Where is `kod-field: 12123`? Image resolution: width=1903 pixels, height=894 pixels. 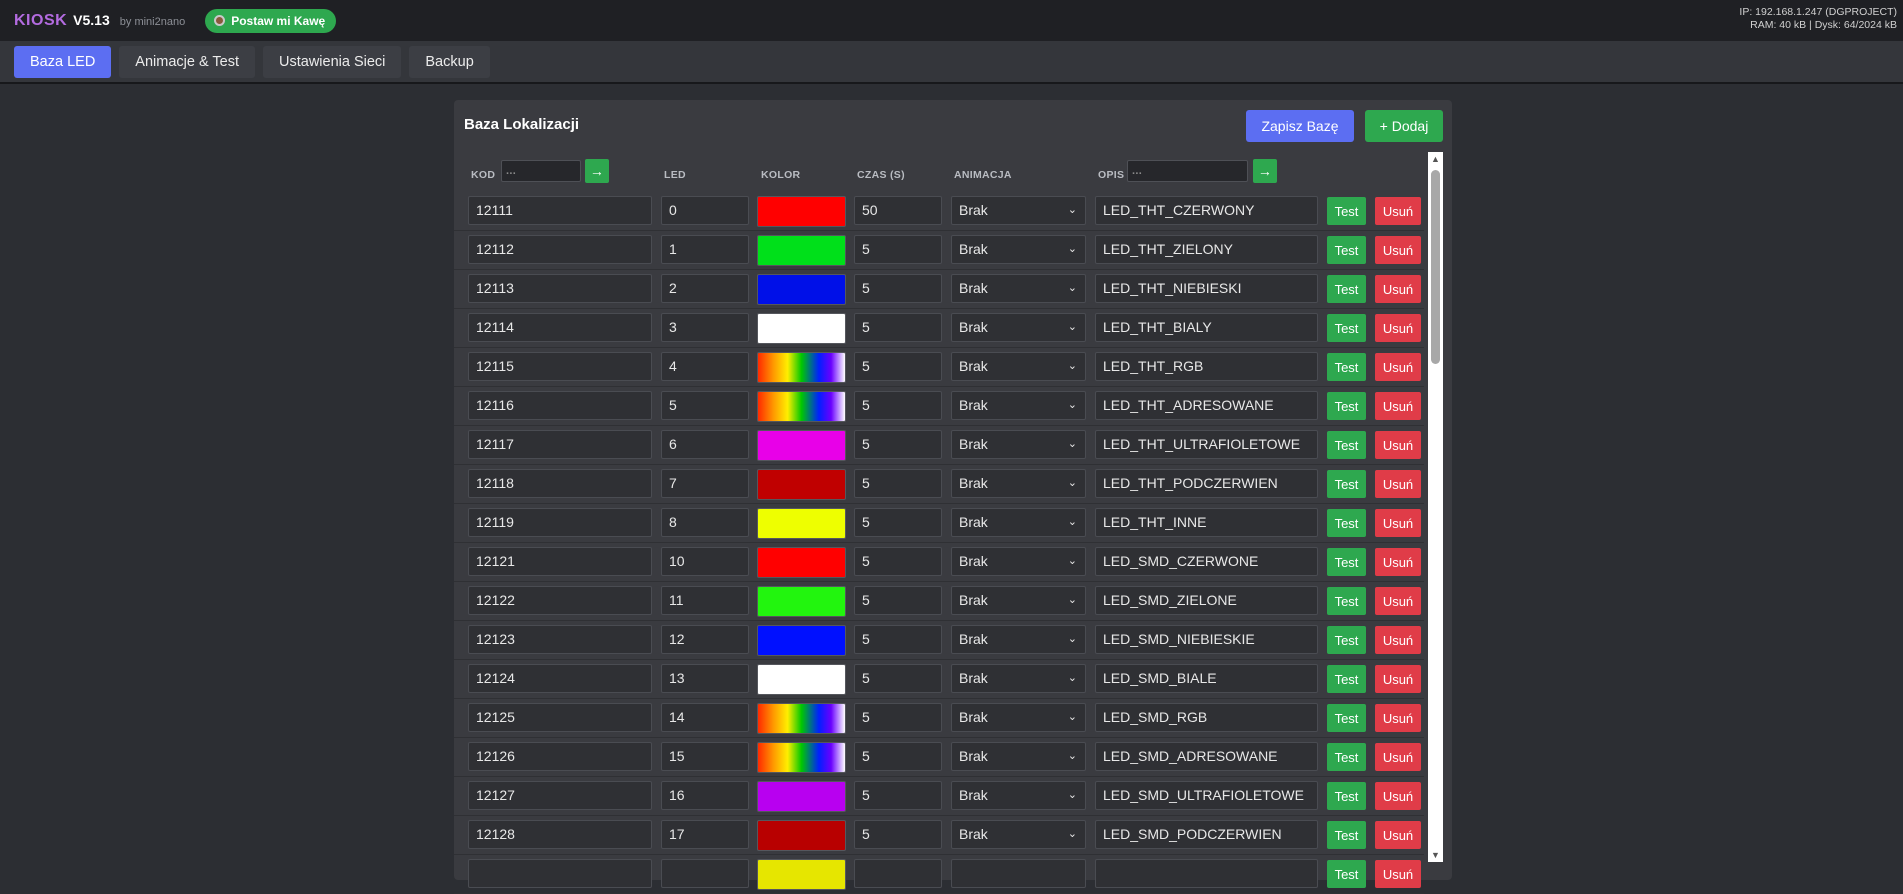
kod-field: 12123 is located at coordinates (560, 639).